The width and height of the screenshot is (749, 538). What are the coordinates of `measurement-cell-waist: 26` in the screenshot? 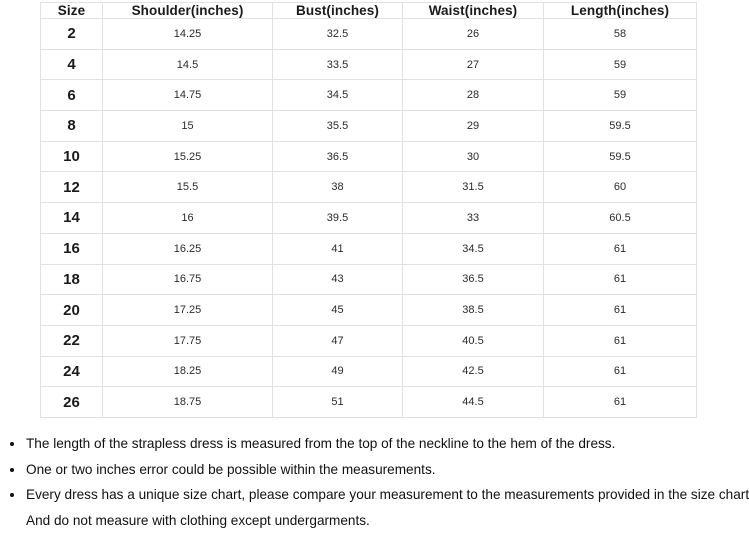 It's located at (473, 34).